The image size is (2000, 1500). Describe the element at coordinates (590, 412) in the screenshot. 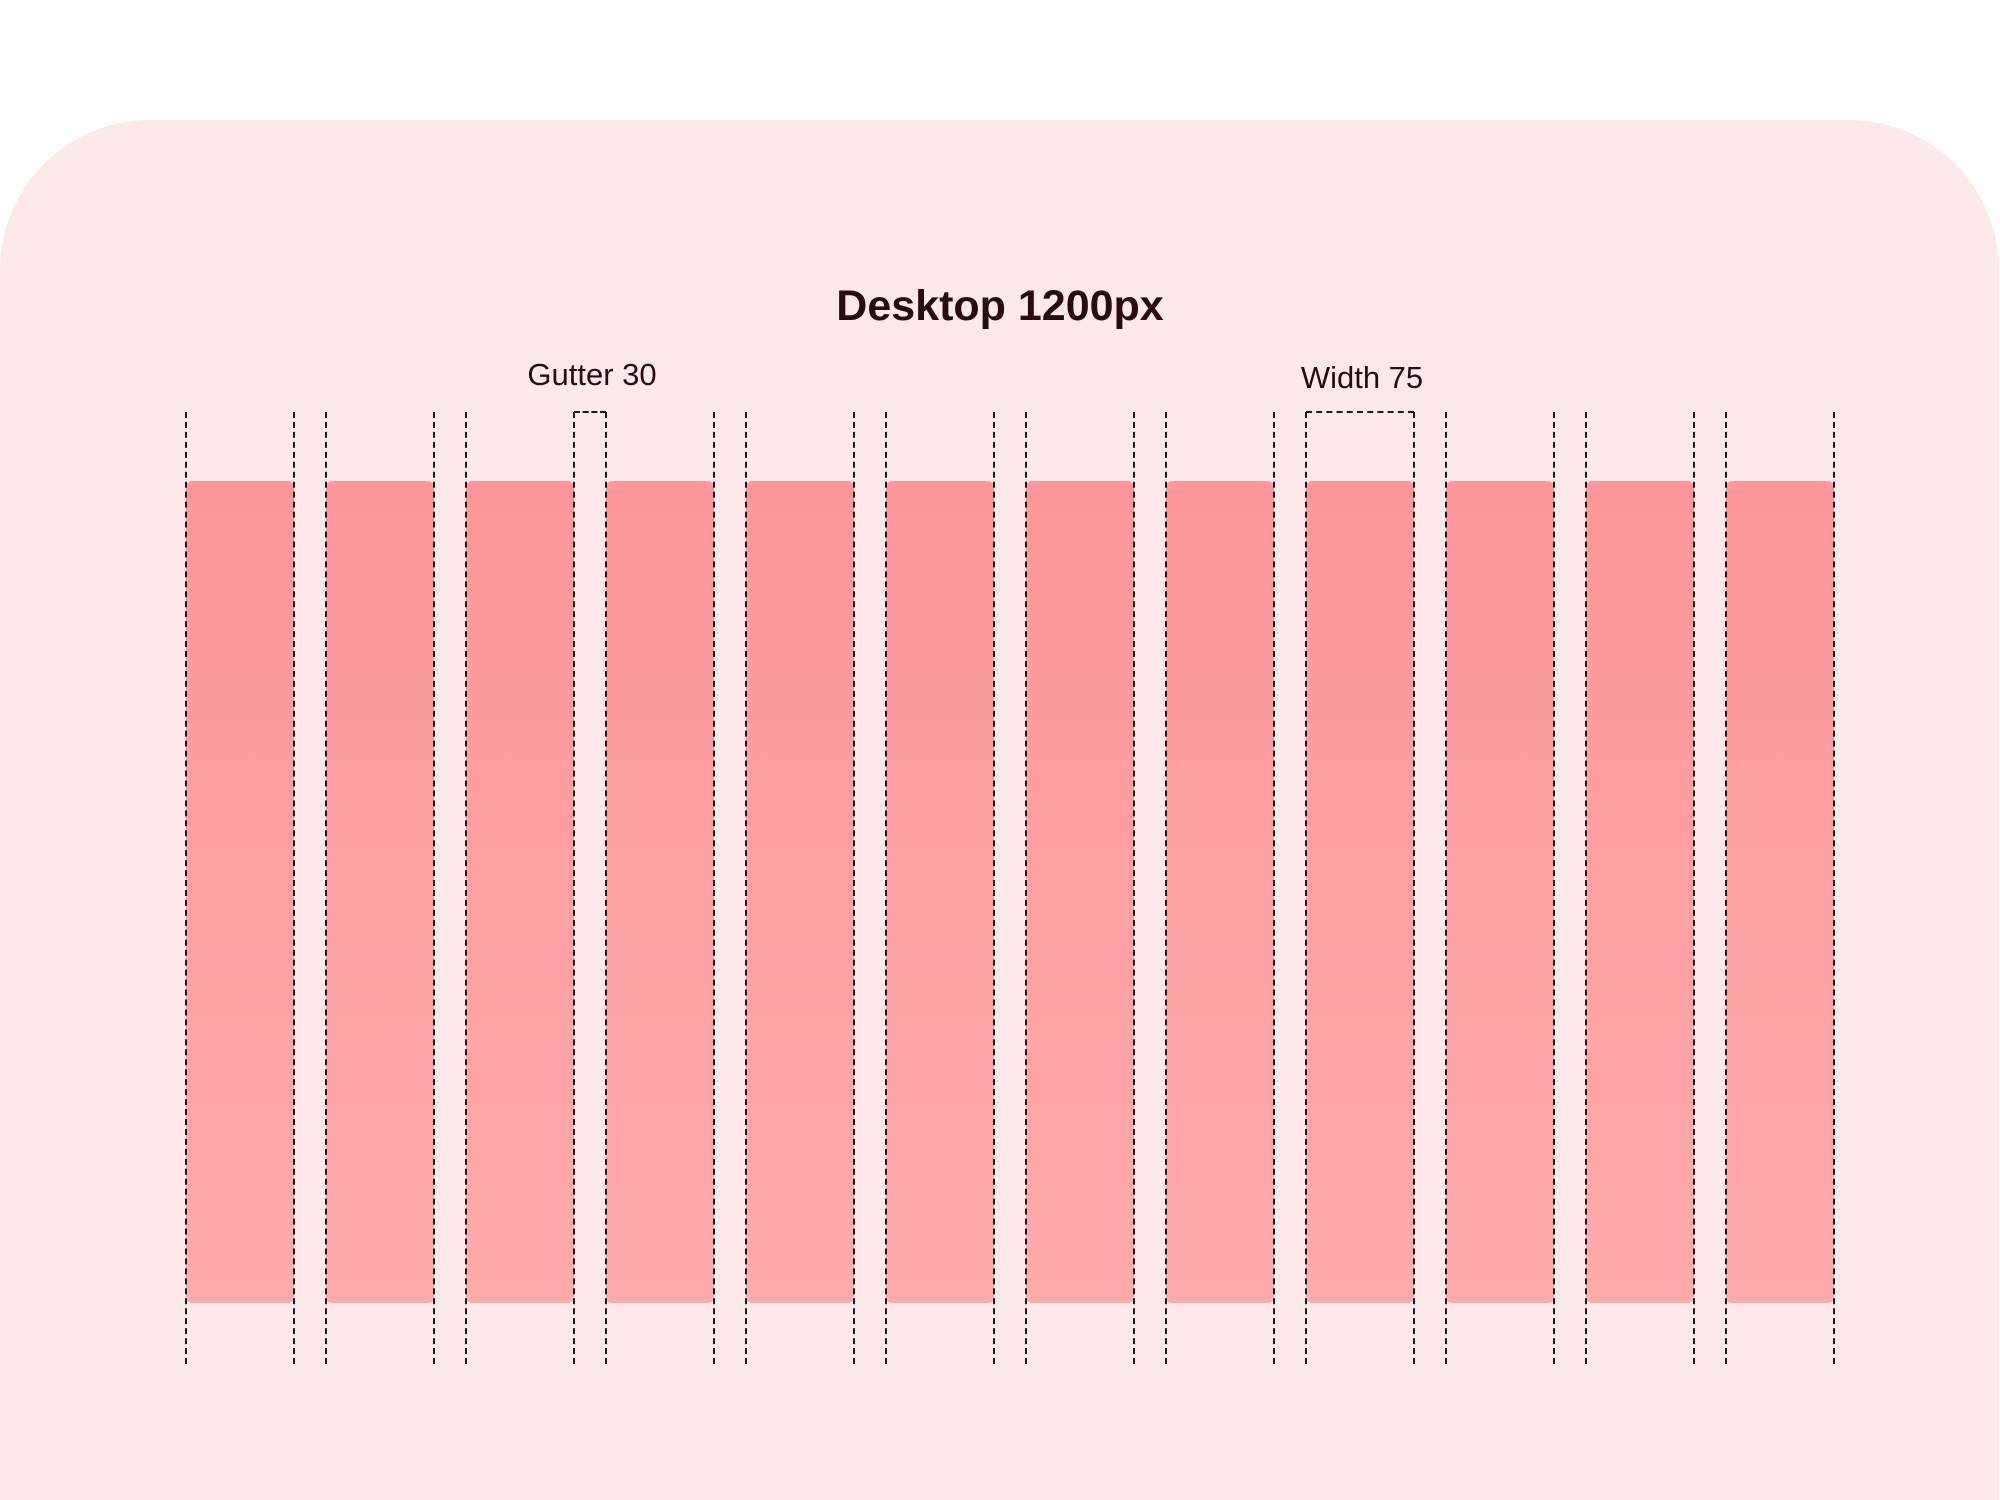

I see `gutter-measure-line` at that location.